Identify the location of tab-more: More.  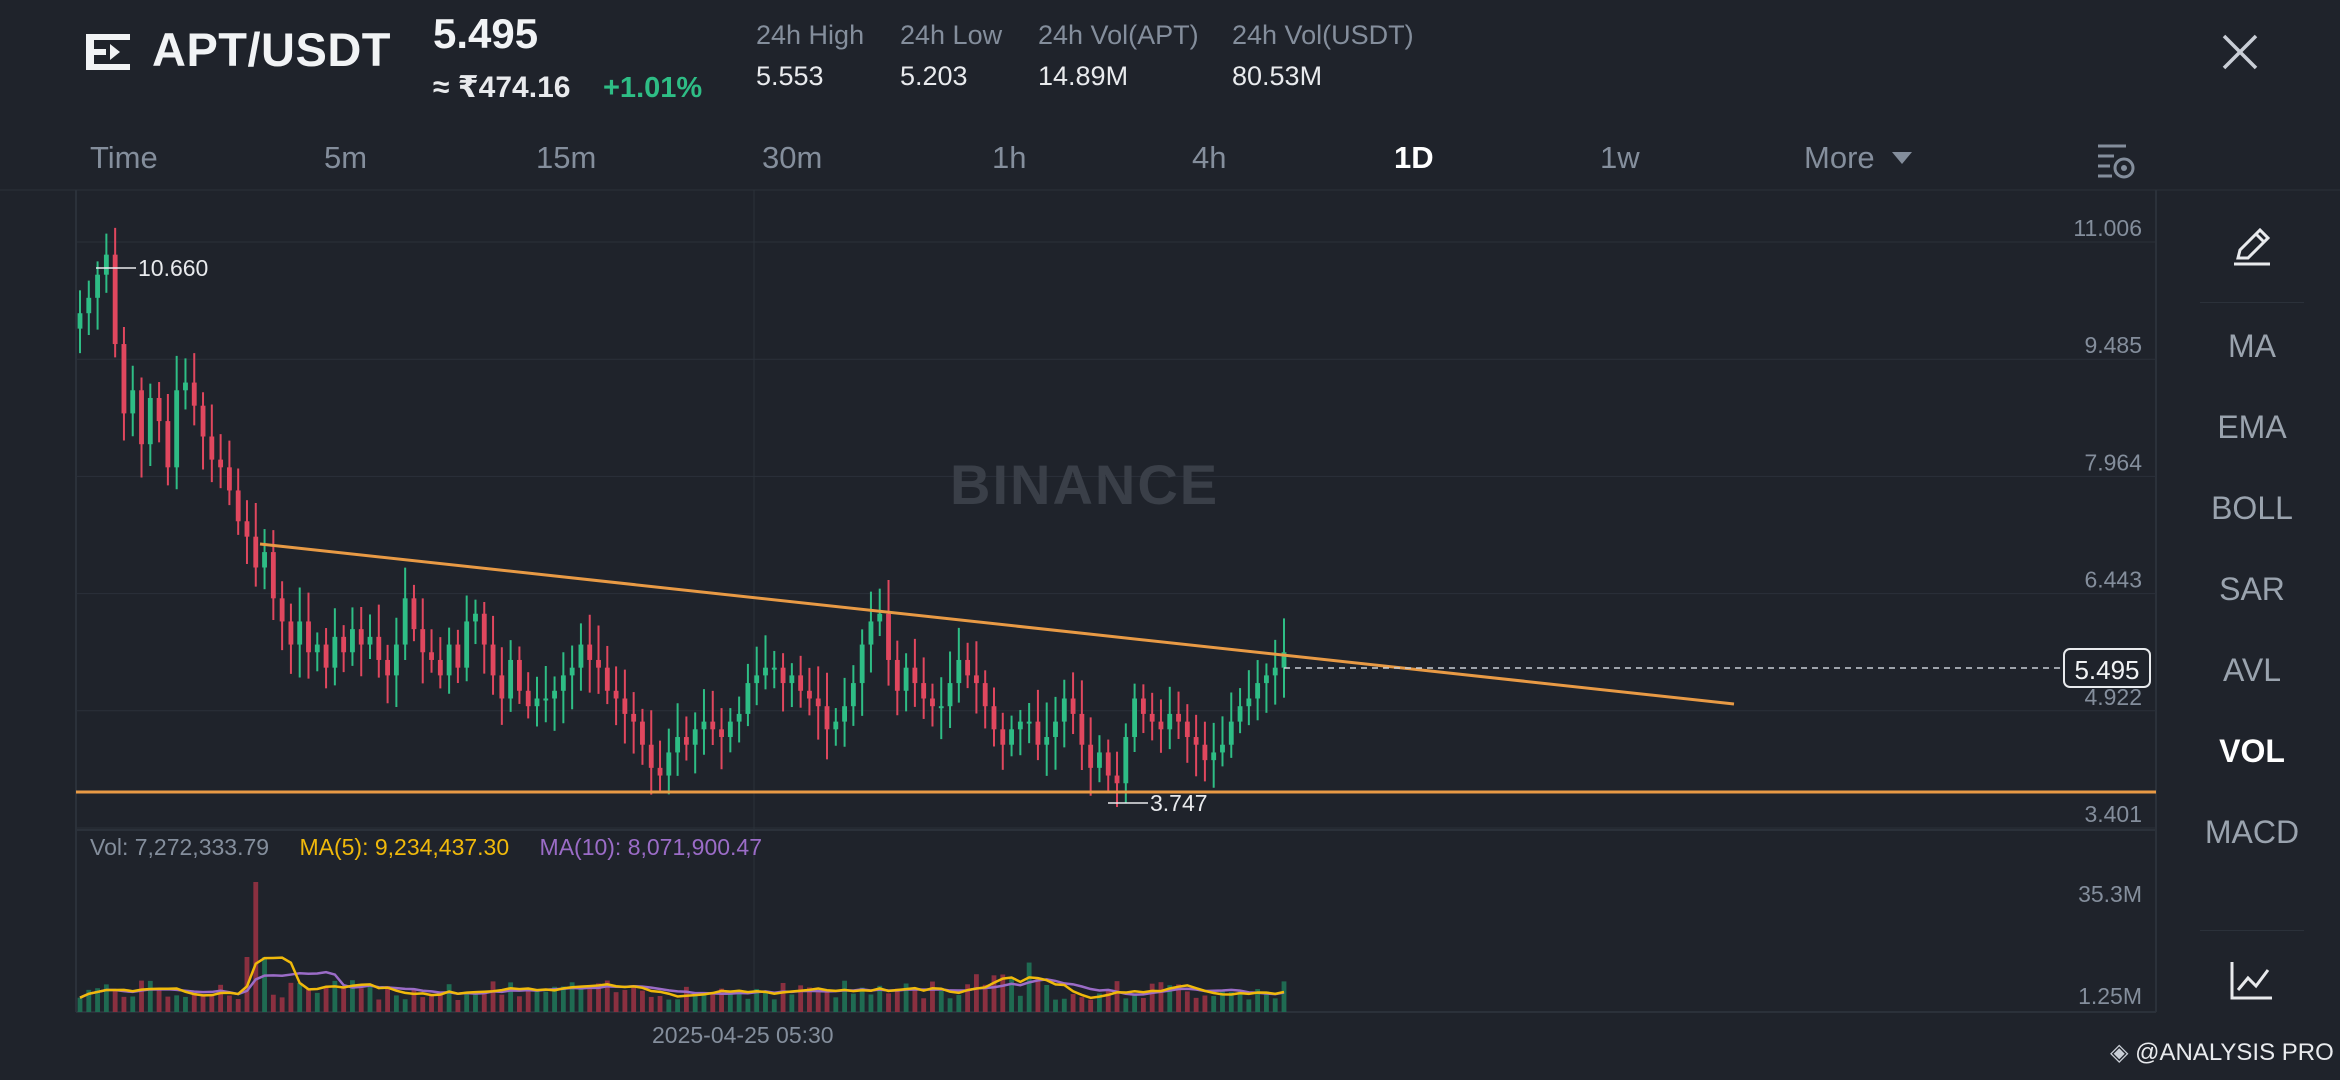
(1839, 157).